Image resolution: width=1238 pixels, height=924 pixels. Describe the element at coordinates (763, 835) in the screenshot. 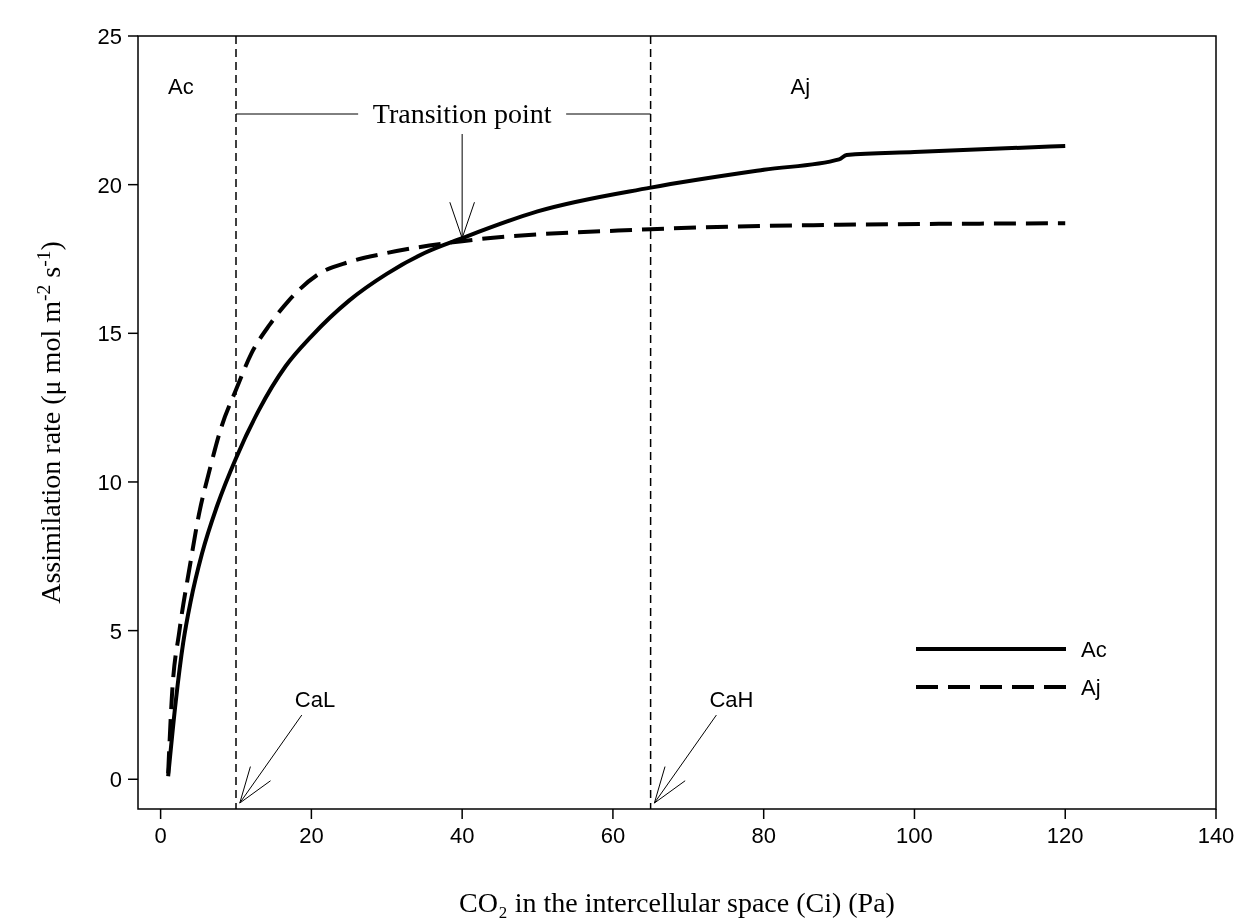

I see `x-tick-label: 80` at that location.